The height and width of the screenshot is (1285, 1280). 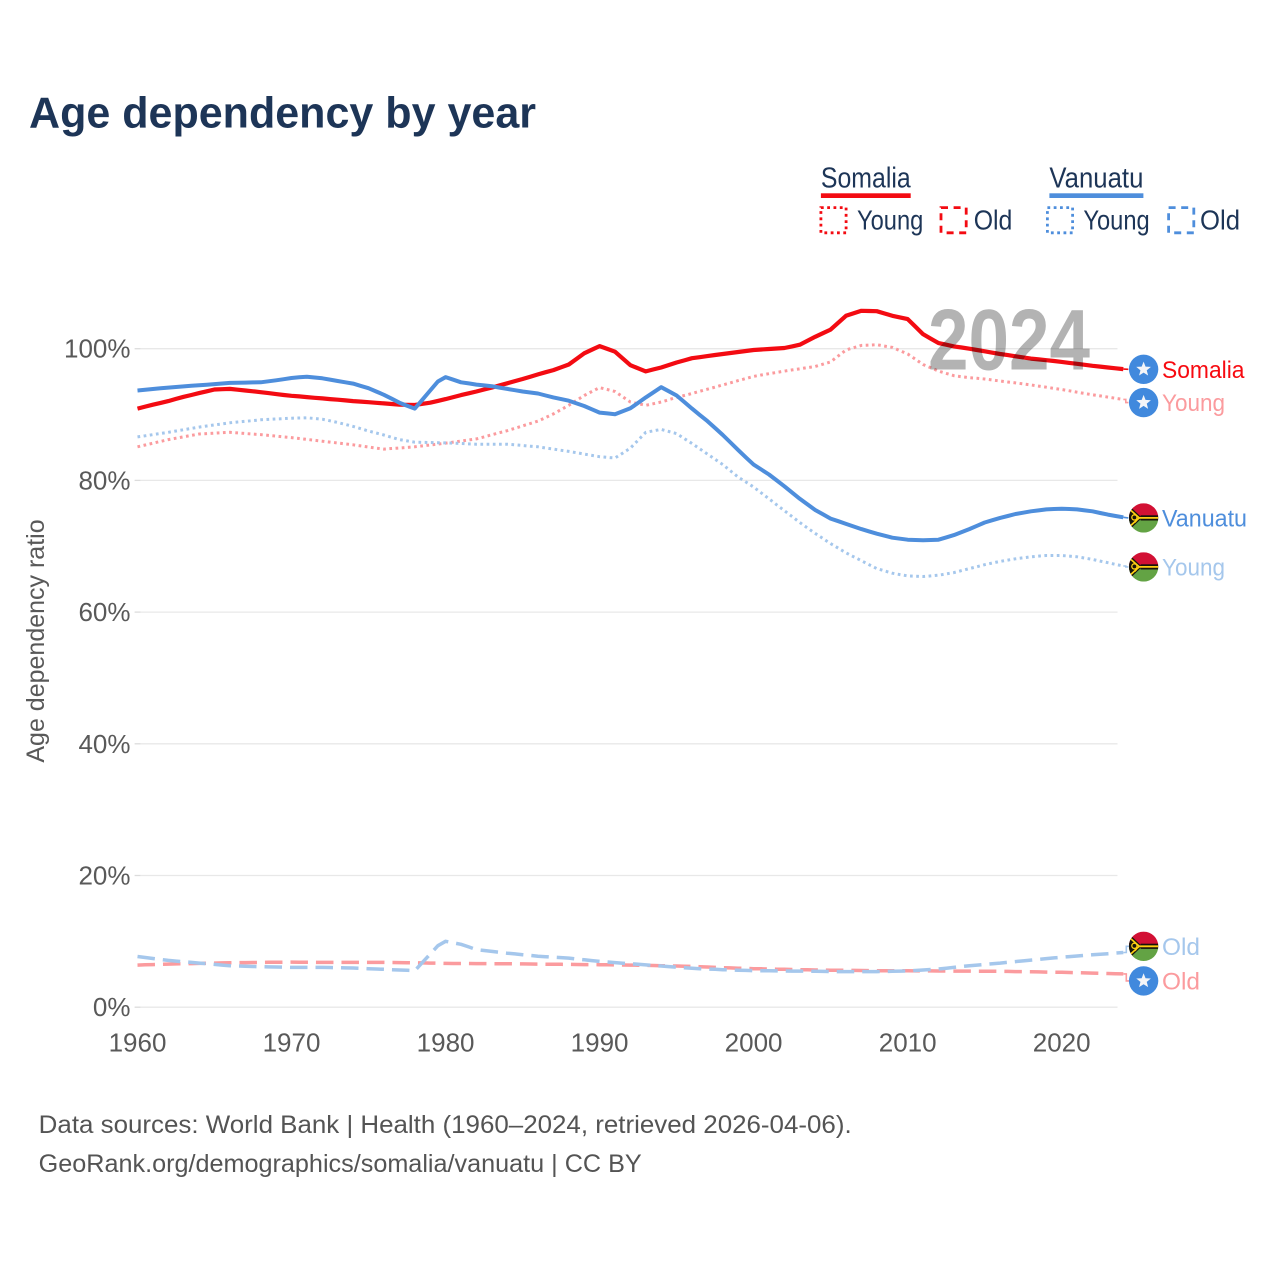 What do you see at coordinates (97, 349) in the screenshot?
I see `svg-text: 100%` at bounding box center [97, 349].